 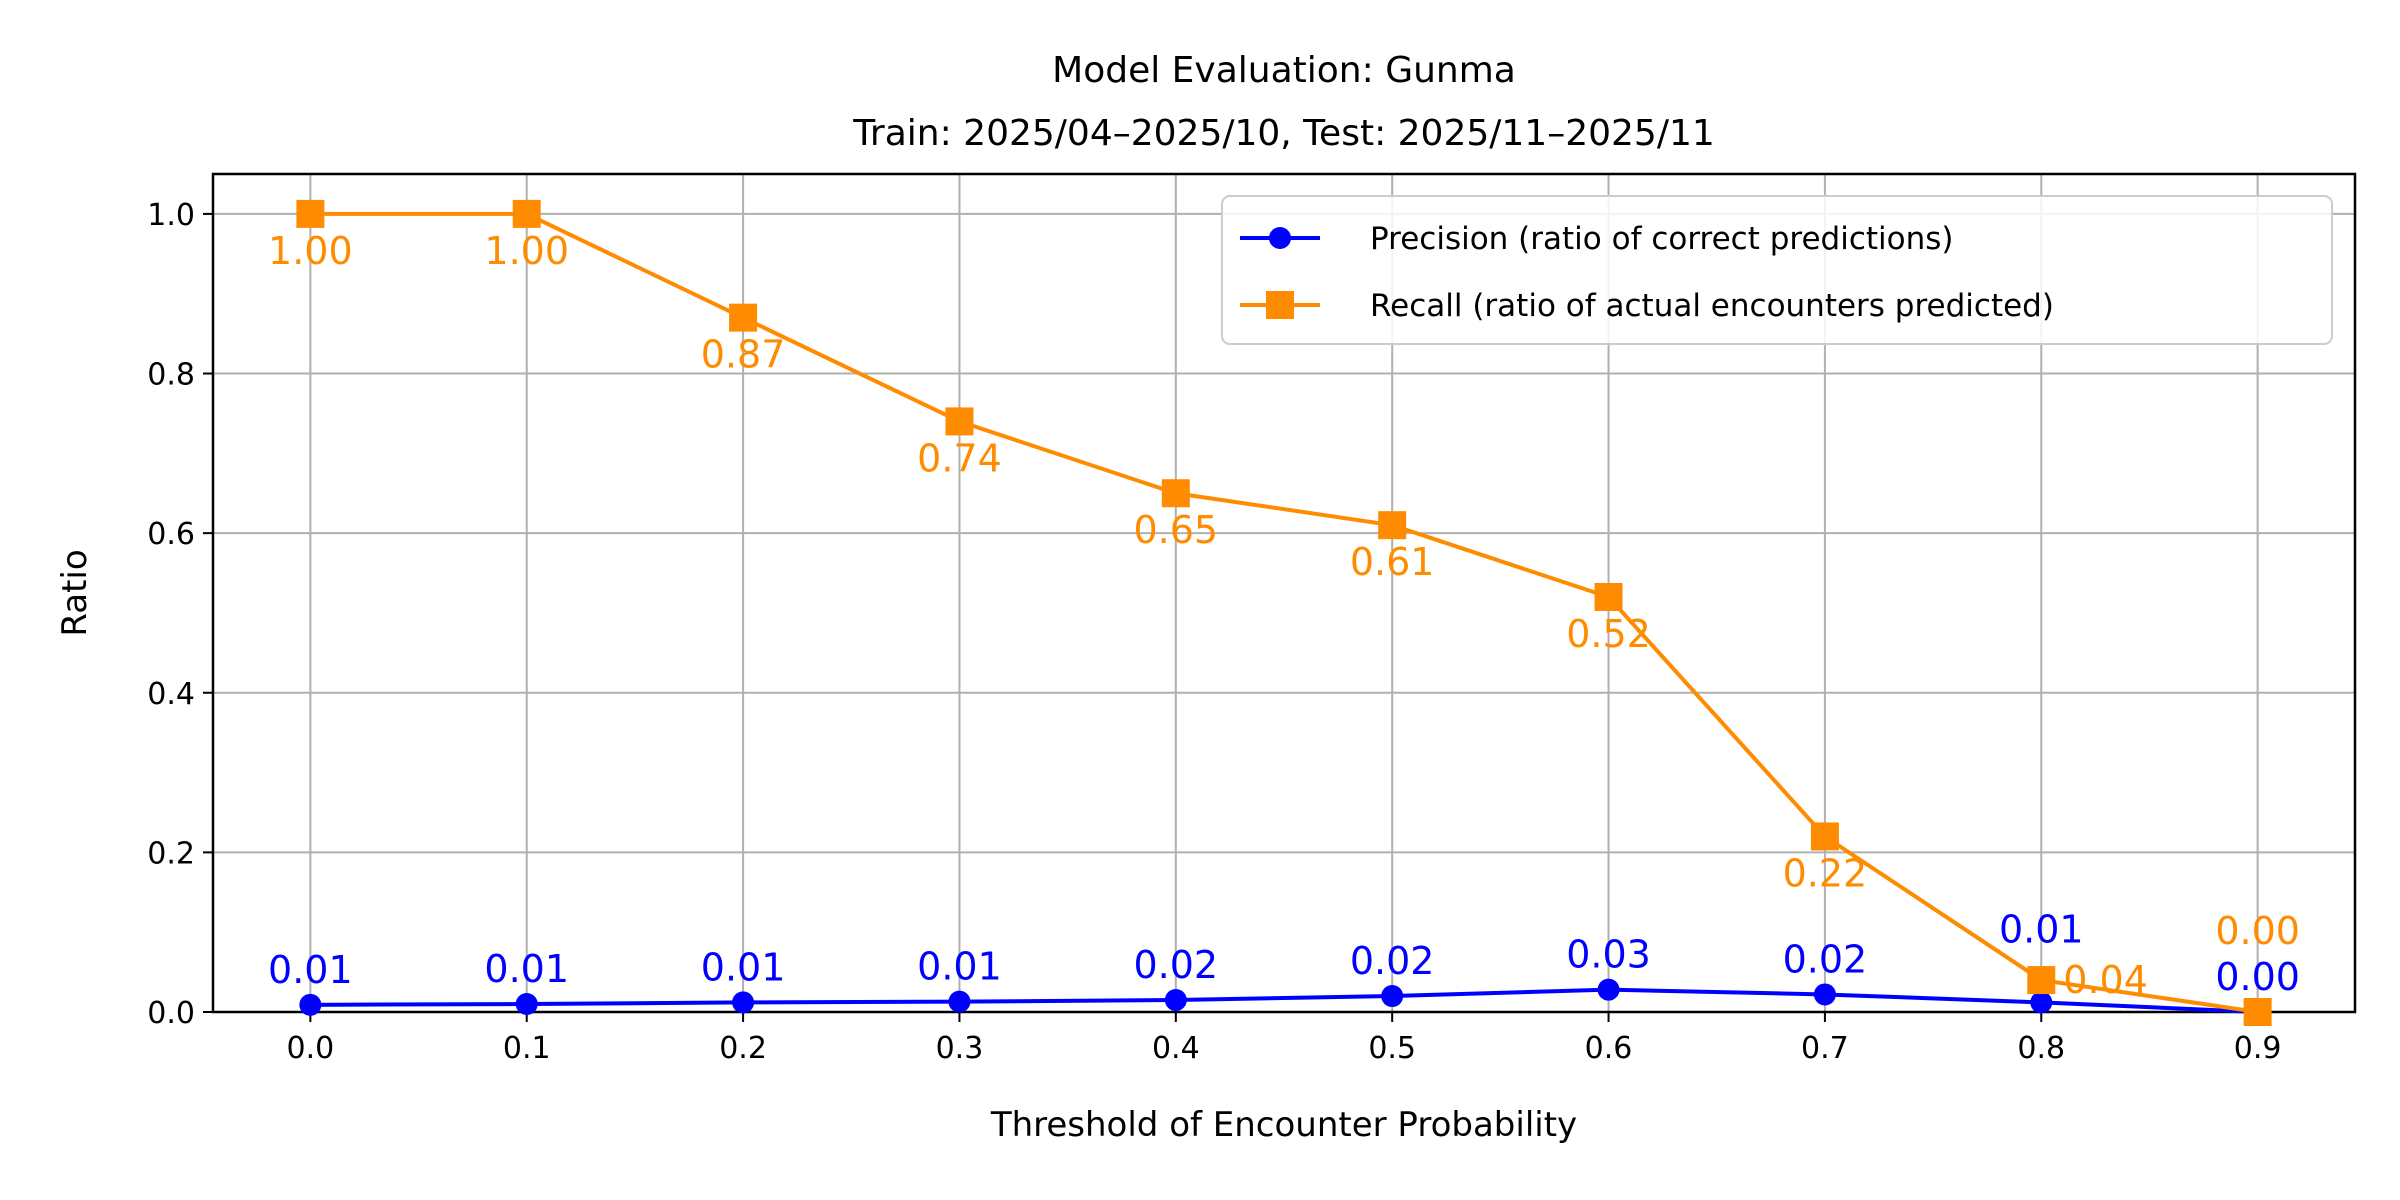 What do you see at coordinates (743, 1048) in the screenshot?
I see `x-tick-label: 0.2` at bounding box center [743, 1048].